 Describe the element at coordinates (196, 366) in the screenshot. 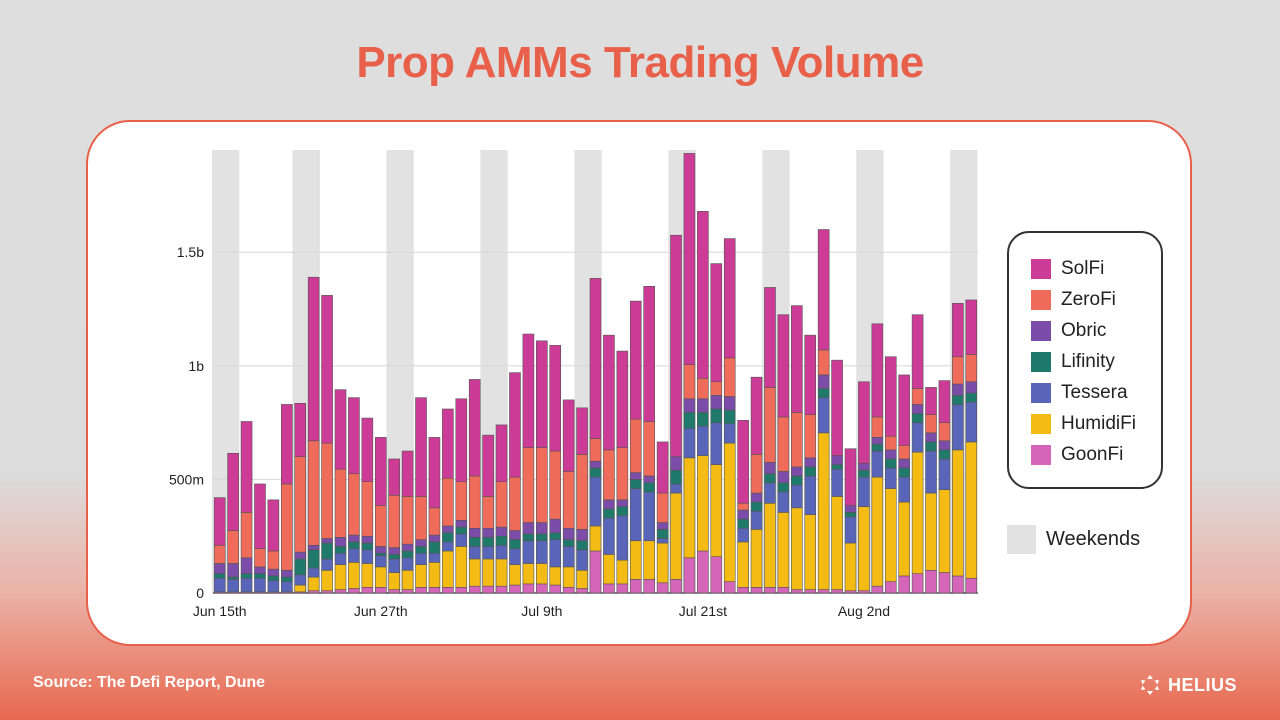

I see `y-tick-label: 1b` at that location.